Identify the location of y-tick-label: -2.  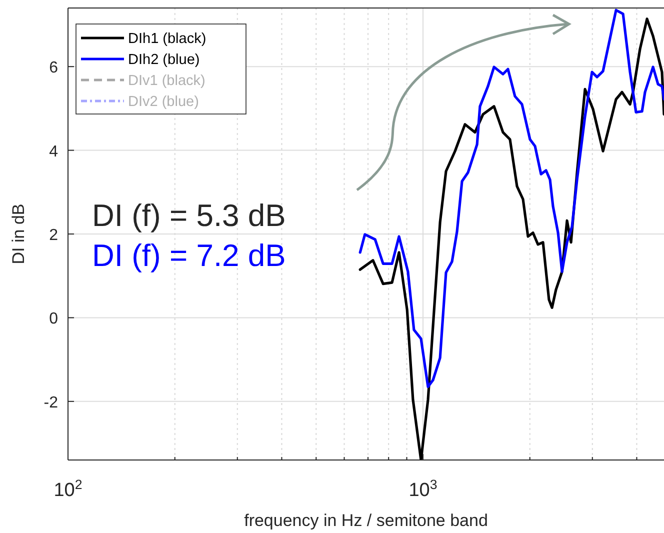
(51, 403).